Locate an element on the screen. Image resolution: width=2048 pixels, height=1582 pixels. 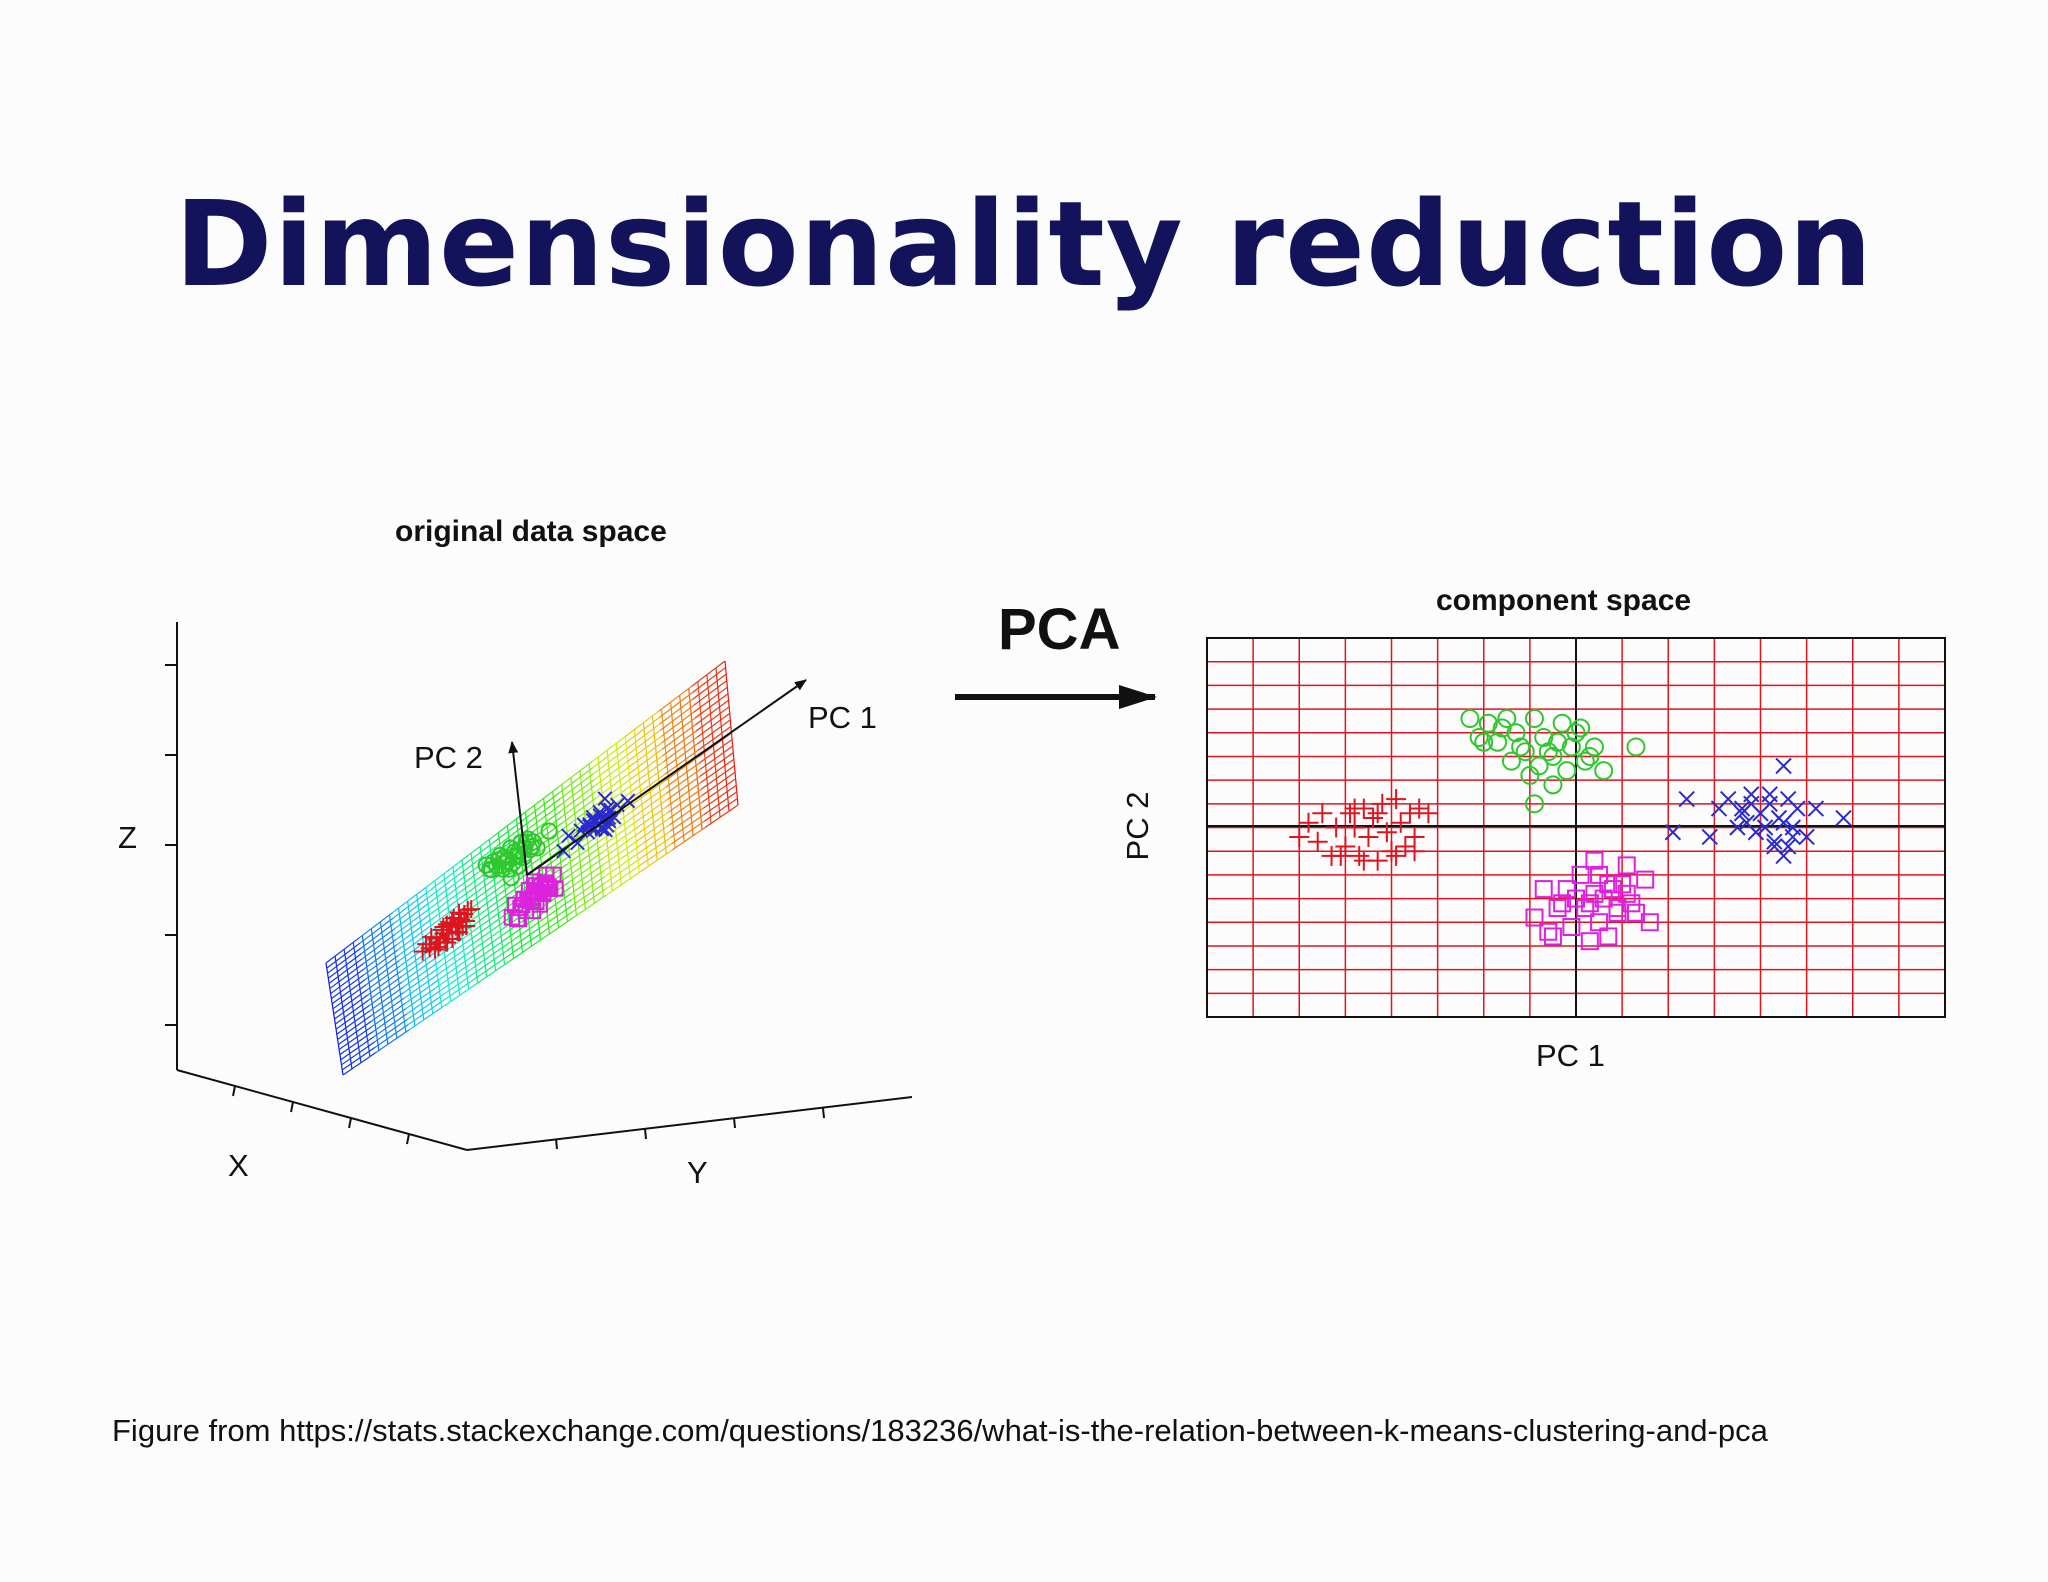
pc1-arrow is located at coordinates (666, 777).